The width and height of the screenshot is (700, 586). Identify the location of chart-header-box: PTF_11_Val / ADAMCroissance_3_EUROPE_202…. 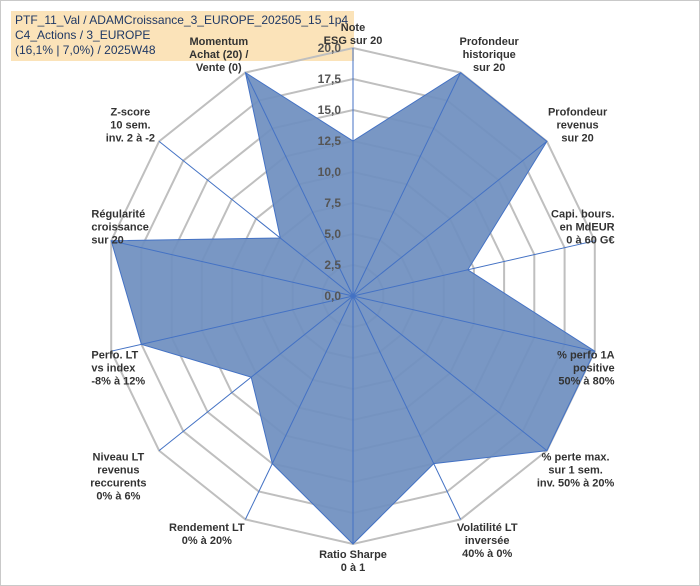
(183, 36).